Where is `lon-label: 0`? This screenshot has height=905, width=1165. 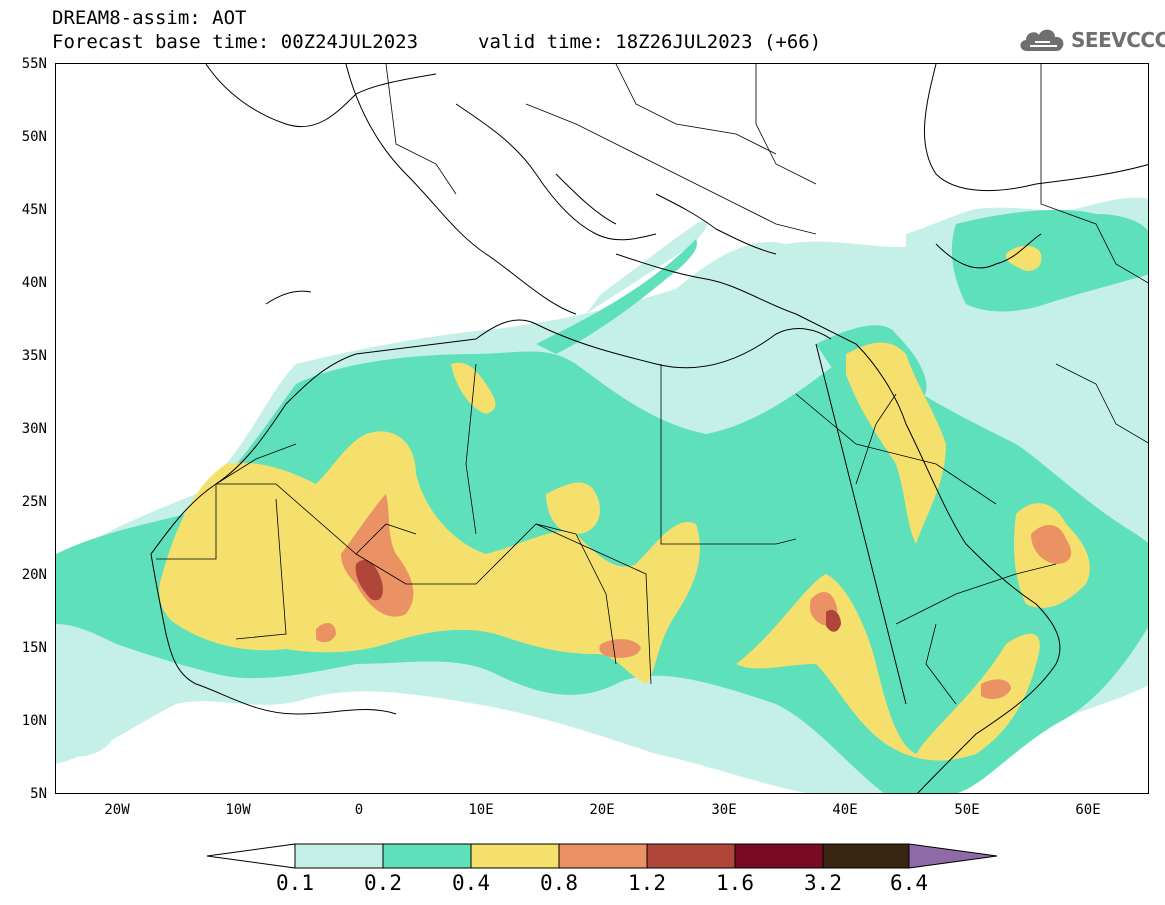 lon-label: 0 is located at coordinates (359, 810).